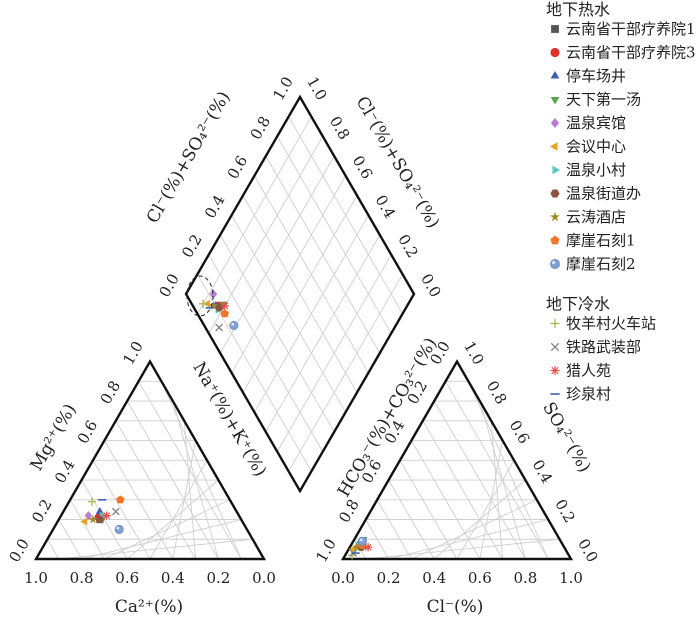  What do you see at coordinates (497, 393) in the screenshot?
I see `anion-right-tick-label: 0.8` at bounding box center [497, 393].